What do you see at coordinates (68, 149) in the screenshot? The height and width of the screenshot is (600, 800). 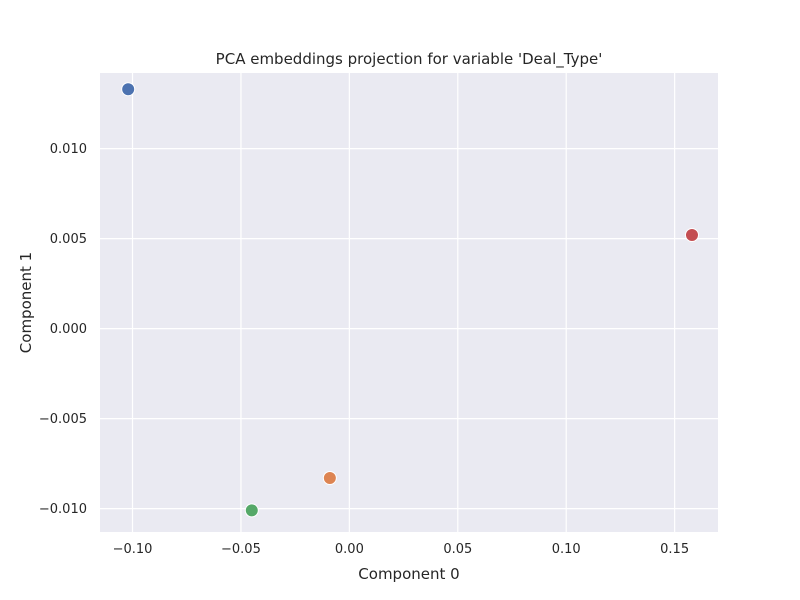 I see `y-tick-label: 0.010` at bounding box center [68, 149].